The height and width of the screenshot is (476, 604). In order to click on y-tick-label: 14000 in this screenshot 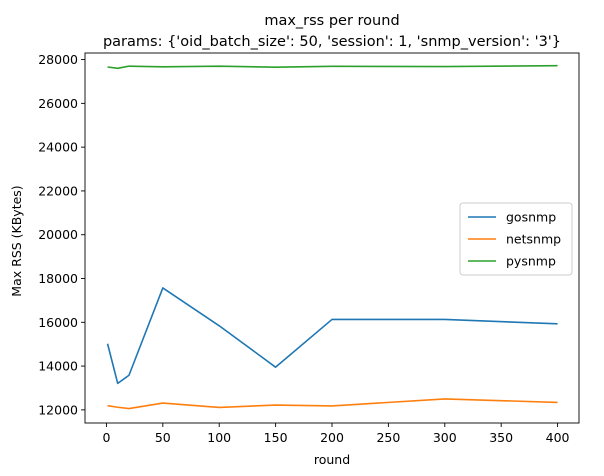, I will do `click(58, 366)`.